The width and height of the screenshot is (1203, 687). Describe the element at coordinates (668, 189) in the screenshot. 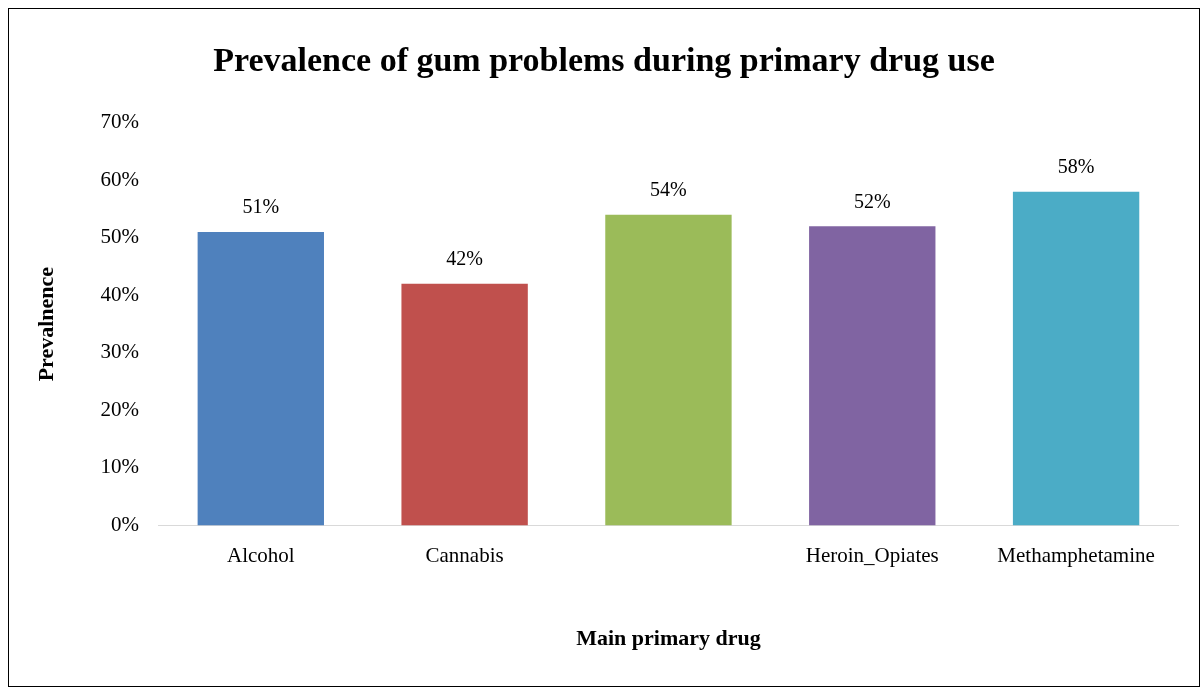

I see `data-label: 54%` at that location.